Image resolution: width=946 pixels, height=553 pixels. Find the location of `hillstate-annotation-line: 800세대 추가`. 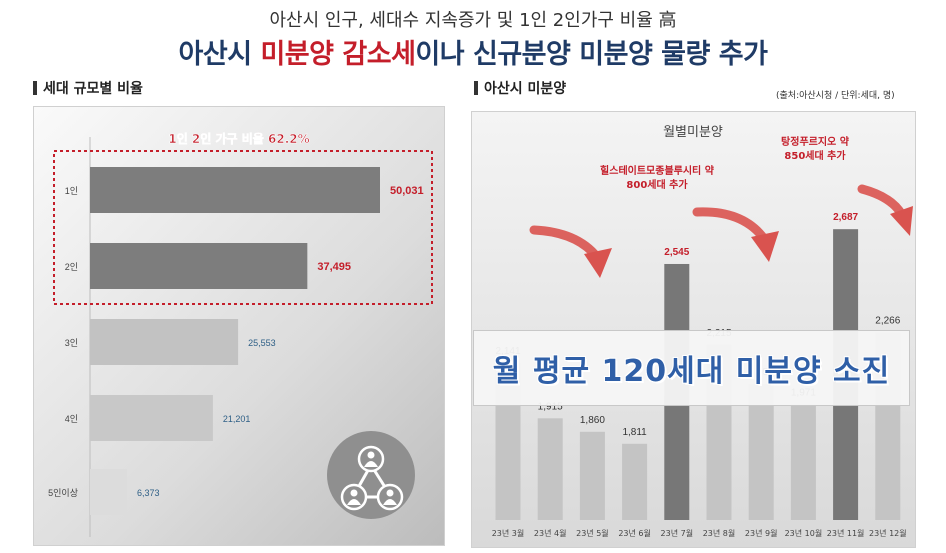

hillstate-annotation-line: 800세대 추가 is located at coordinates (657, 184).